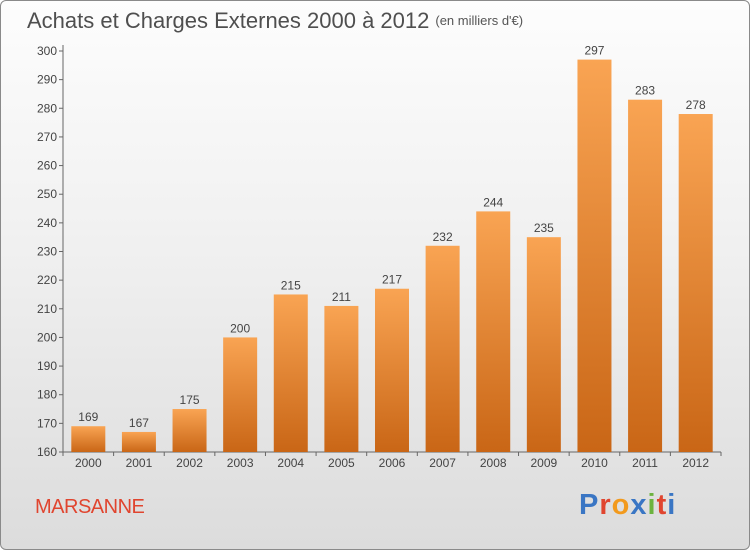 The height and width of the screenshot is (550, 750). What do you see at coordinates (47, 194) in the screenshot?
I see `y-tick-label: 250` at bounding box center [47, 194].